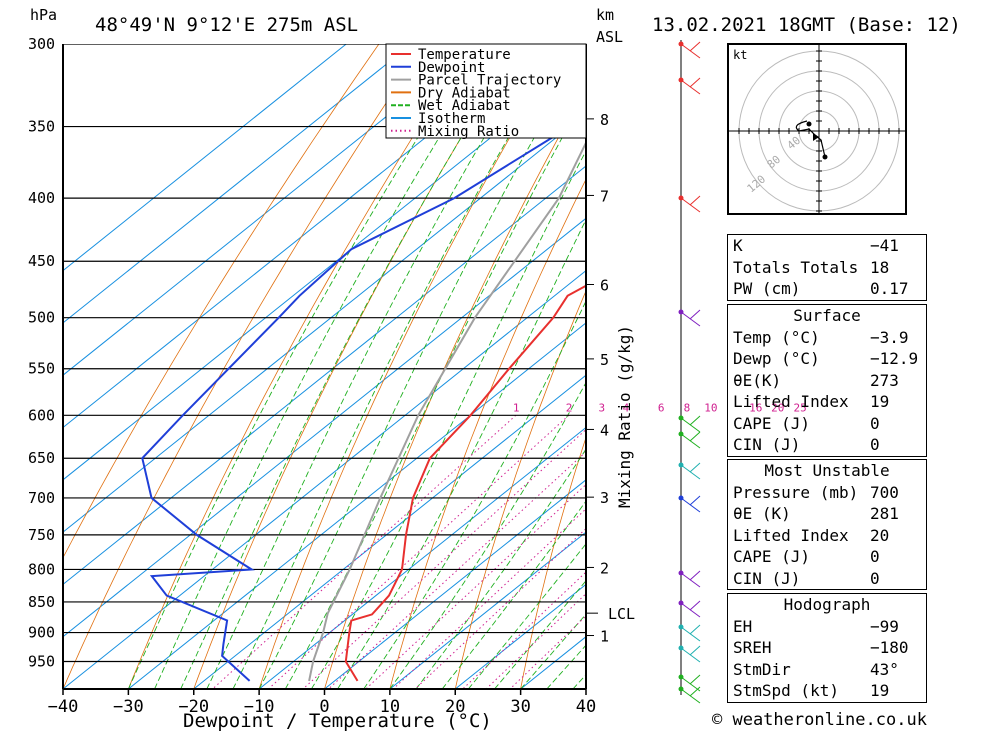 The image size is (1000, 733). What do you see at coordinates (41, 458) in the screenshot?
I see `pressure-tick-label: 650` at bounding box center [41, 458].